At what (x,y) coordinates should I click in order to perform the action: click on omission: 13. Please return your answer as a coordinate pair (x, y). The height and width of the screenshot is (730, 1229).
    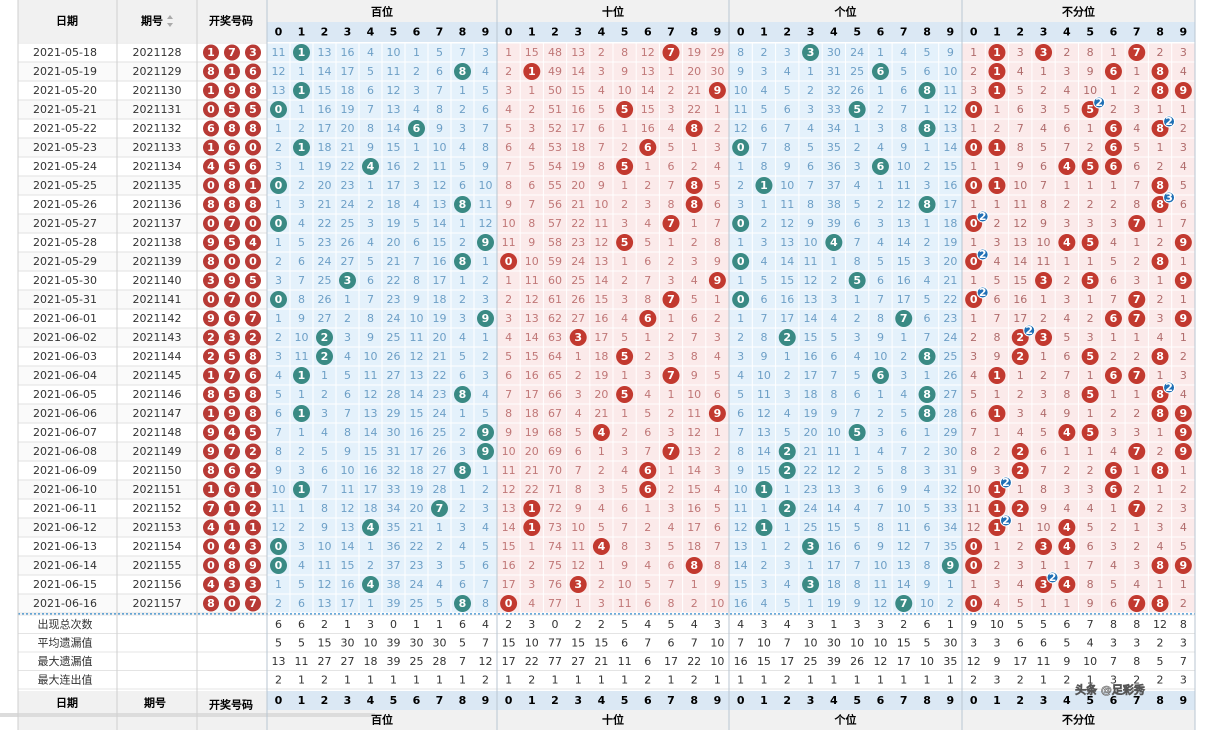
    Looking at the image, I should click on (371, 413).